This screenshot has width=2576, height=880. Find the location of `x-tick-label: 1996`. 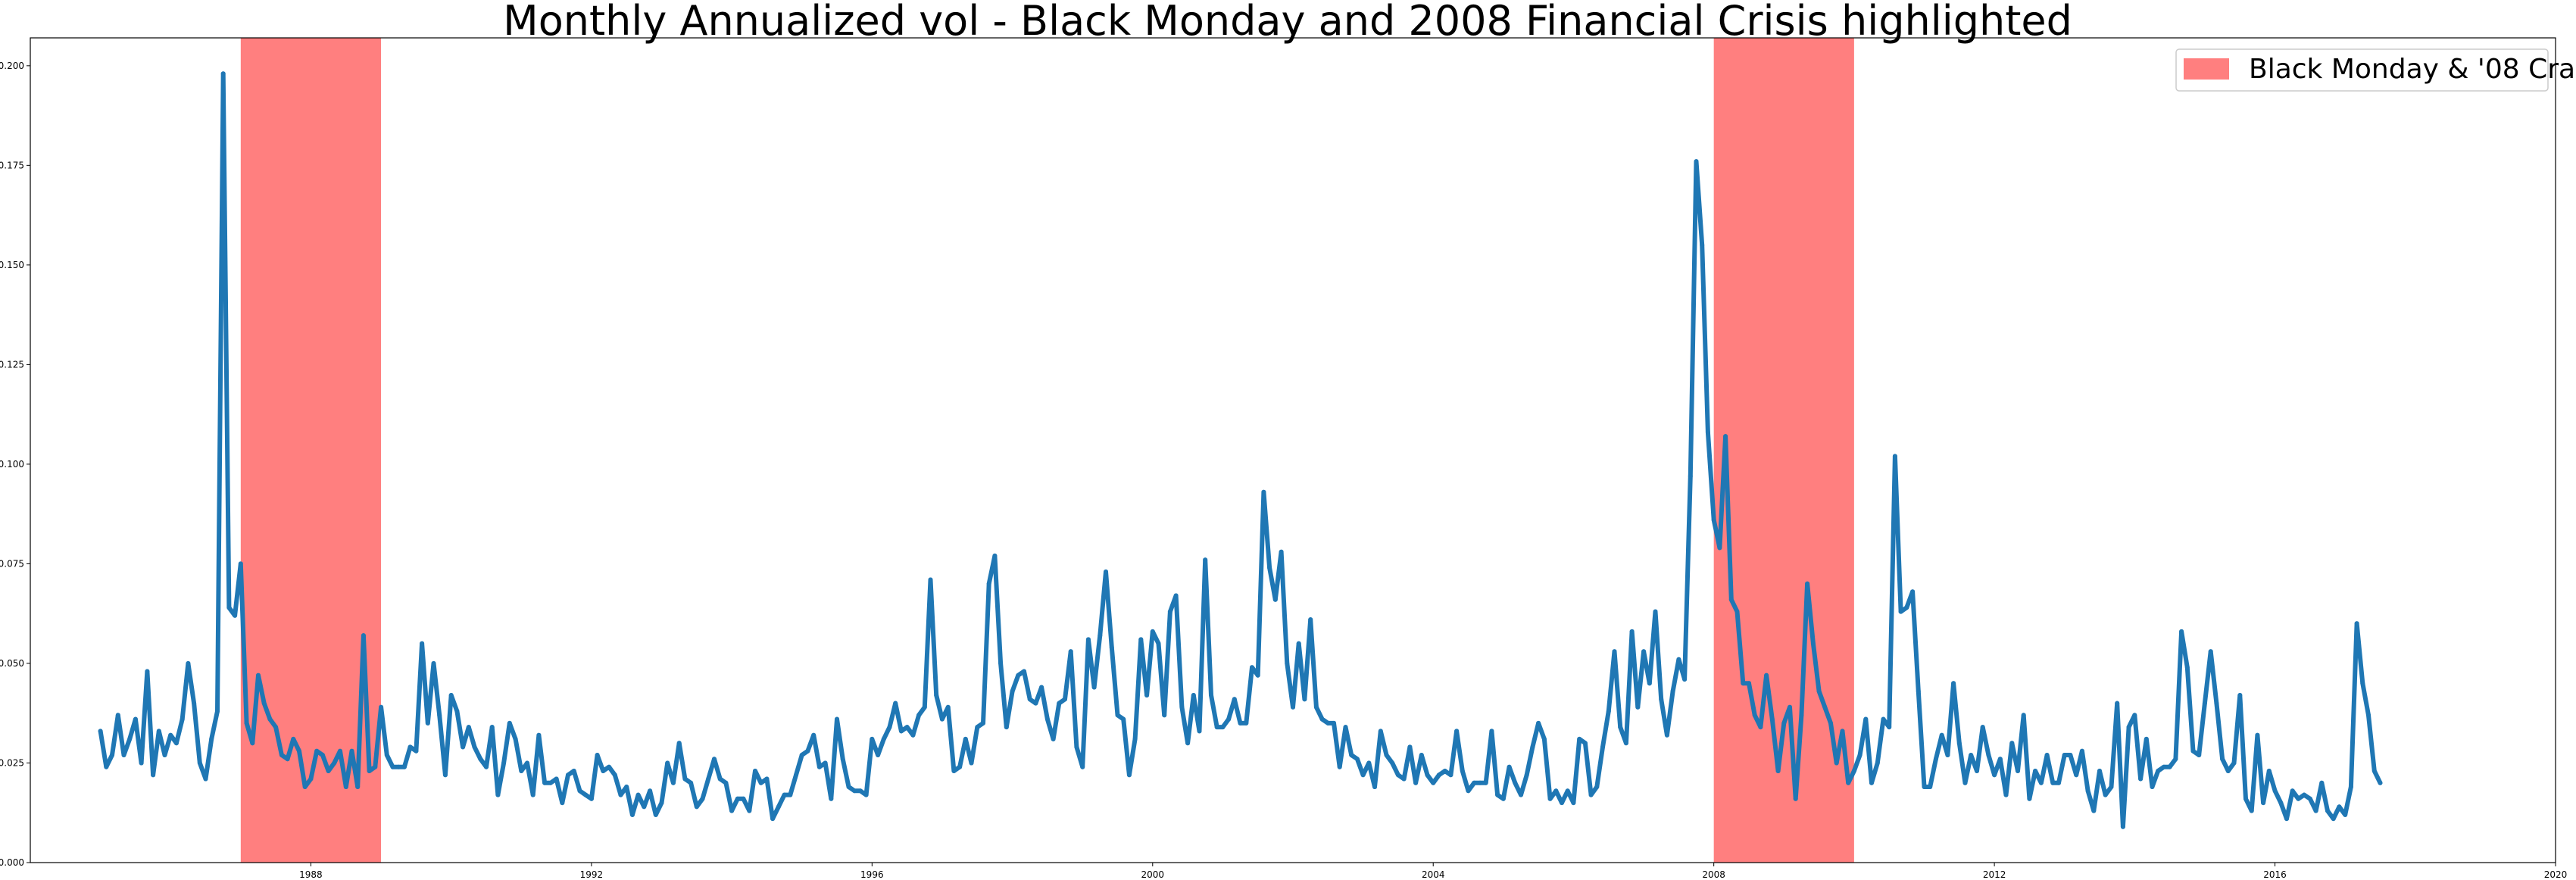

x-tick-label: 1996 is located at coordinates (872, 875).